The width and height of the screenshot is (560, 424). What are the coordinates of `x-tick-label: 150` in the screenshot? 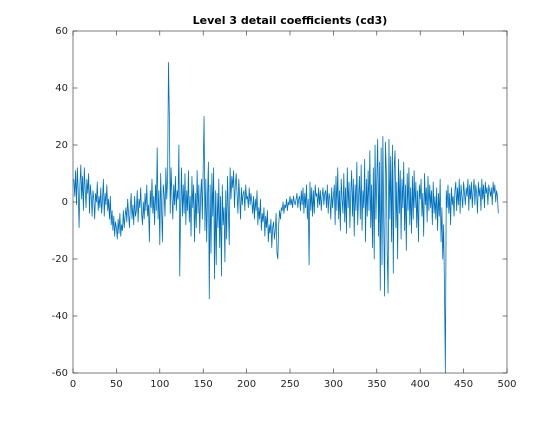 It's located at (203, 384).